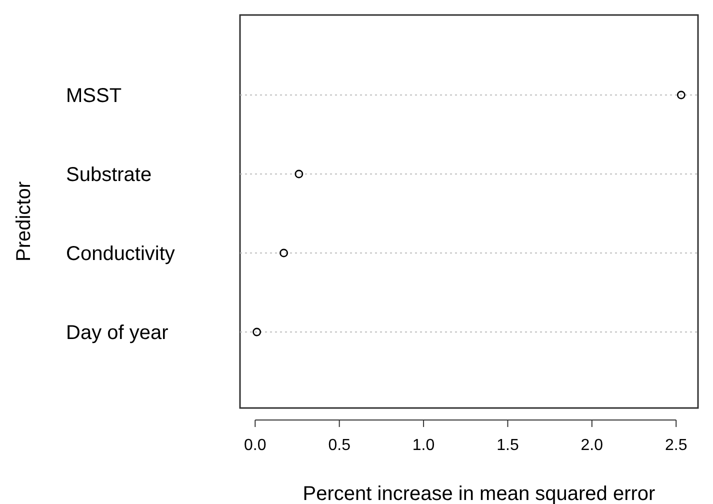  I want to click on x-tick-label: 0.5, so click(339, 445).